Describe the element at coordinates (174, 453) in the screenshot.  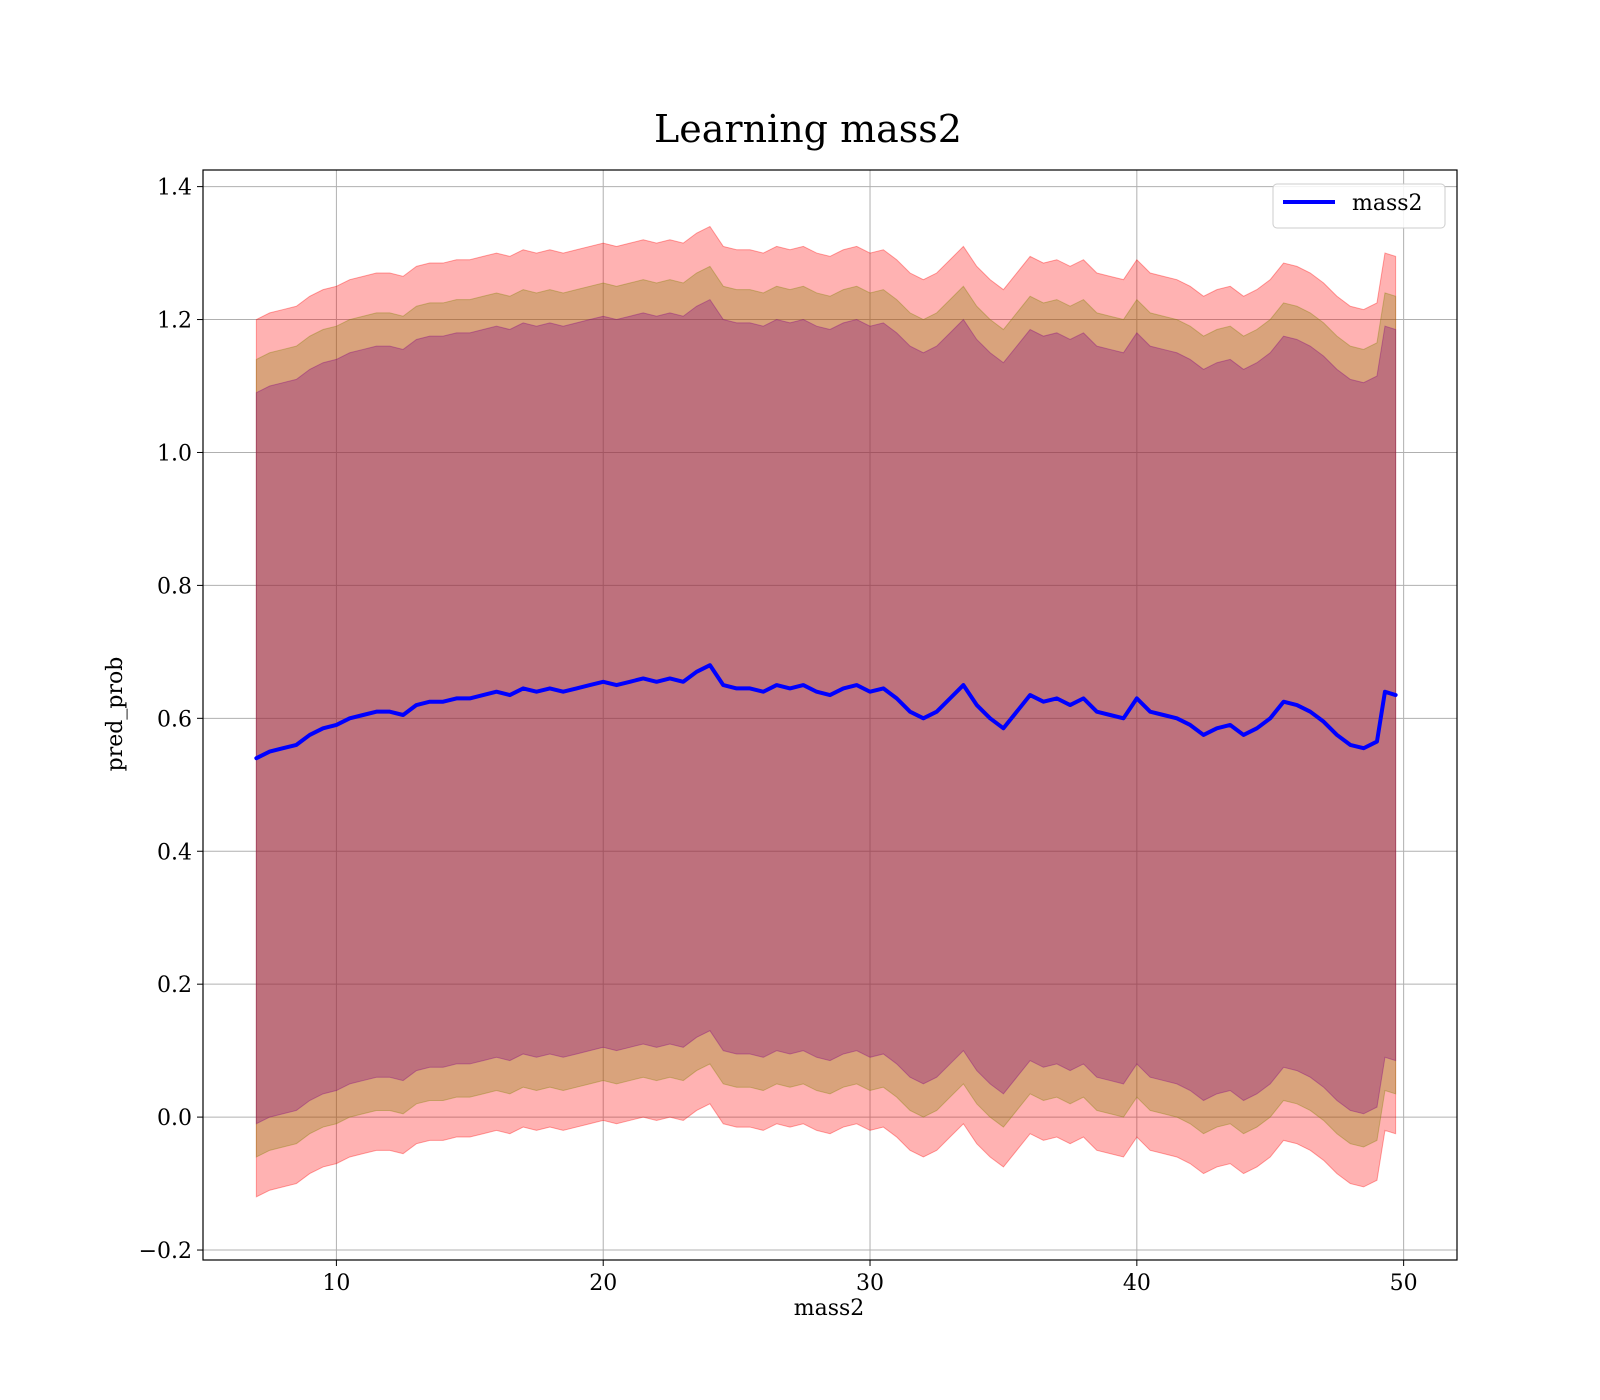
I see `y-tick-label: 1.0` at that location.